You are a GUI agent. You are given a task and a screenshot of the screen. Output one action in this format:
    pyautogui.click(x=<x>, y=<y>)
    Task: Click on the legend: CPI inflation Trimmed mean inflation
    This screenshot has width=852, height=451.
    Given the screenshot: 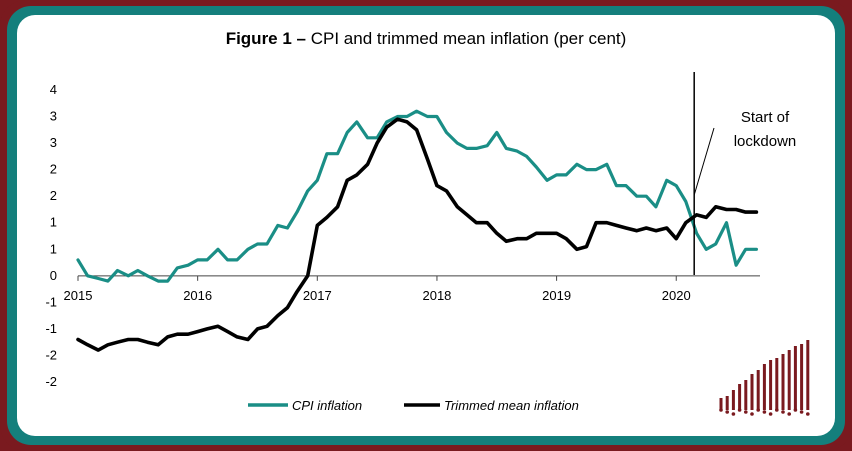 What is the action you would take?
    pyautogui.click(x=413, y=405)
    